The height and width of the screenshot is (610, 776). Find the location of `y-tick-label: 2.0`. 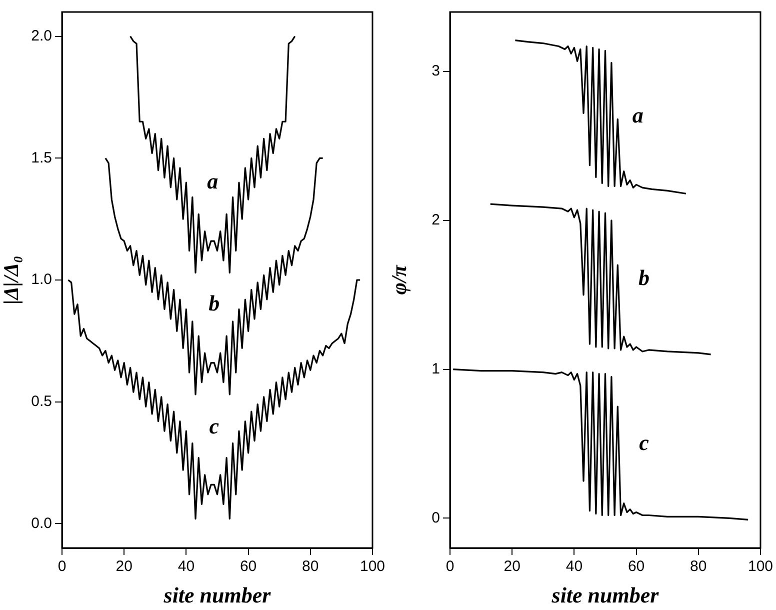

y-tick-label: 2.0 is located at coordinates (41, 36).